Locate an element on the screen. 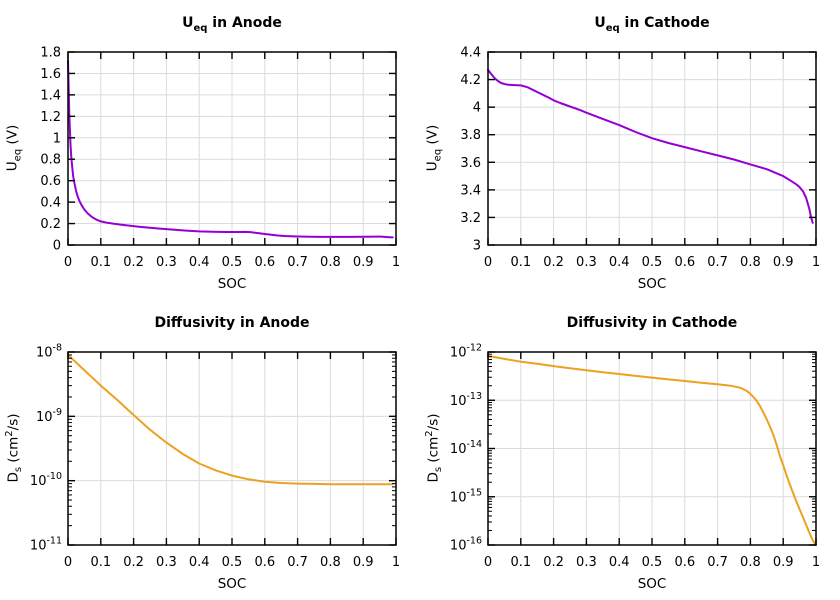 This screenshot has width=840, height=600. y-tick-label: 10⁻¹⁰ is located at coordinates (46, 480).